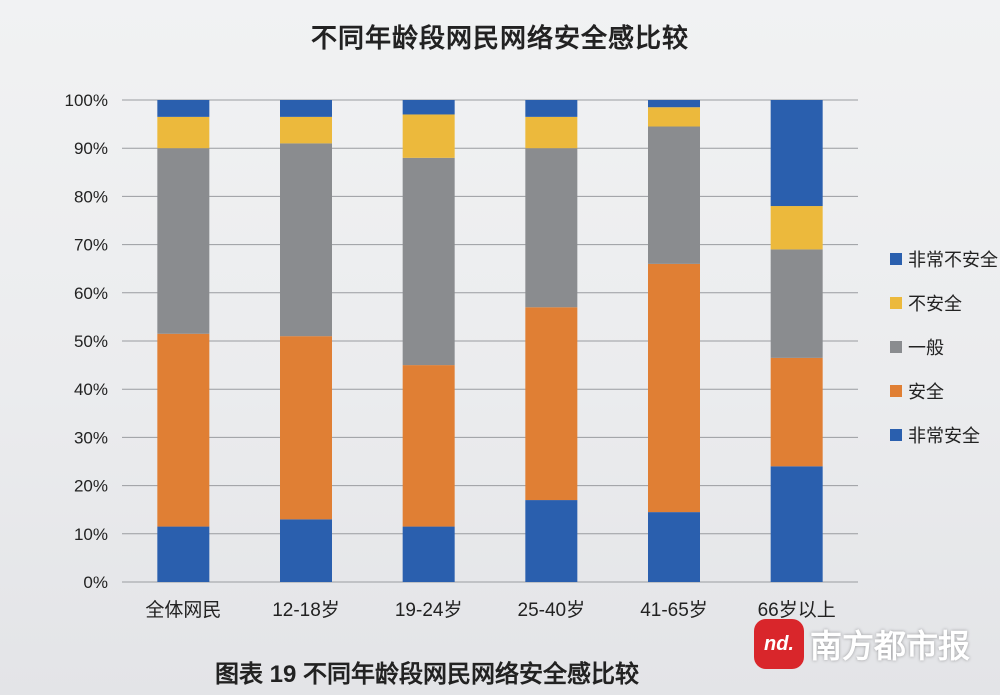  Describe the element at coordinates (86, 100) in the screenshot. I see `y-tick-label: 100%` at that location.